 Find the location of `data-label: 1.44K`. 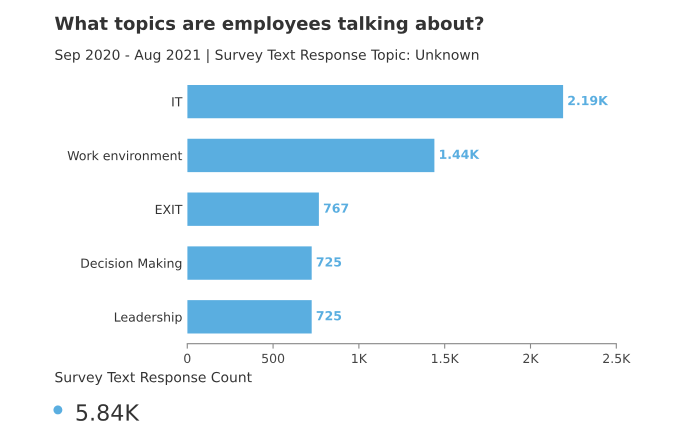

data-label: 1.44K is located at coordinates (460, 154).